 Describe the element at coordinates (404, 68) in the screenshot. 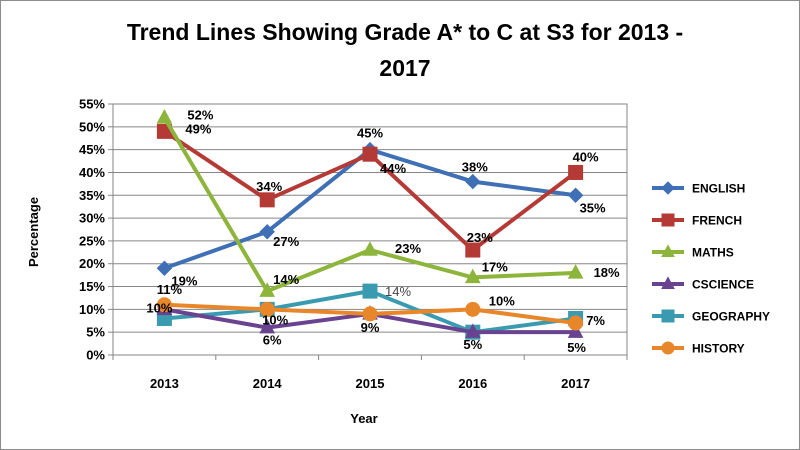

I see `chart-title-line-2: 2017` at that location.